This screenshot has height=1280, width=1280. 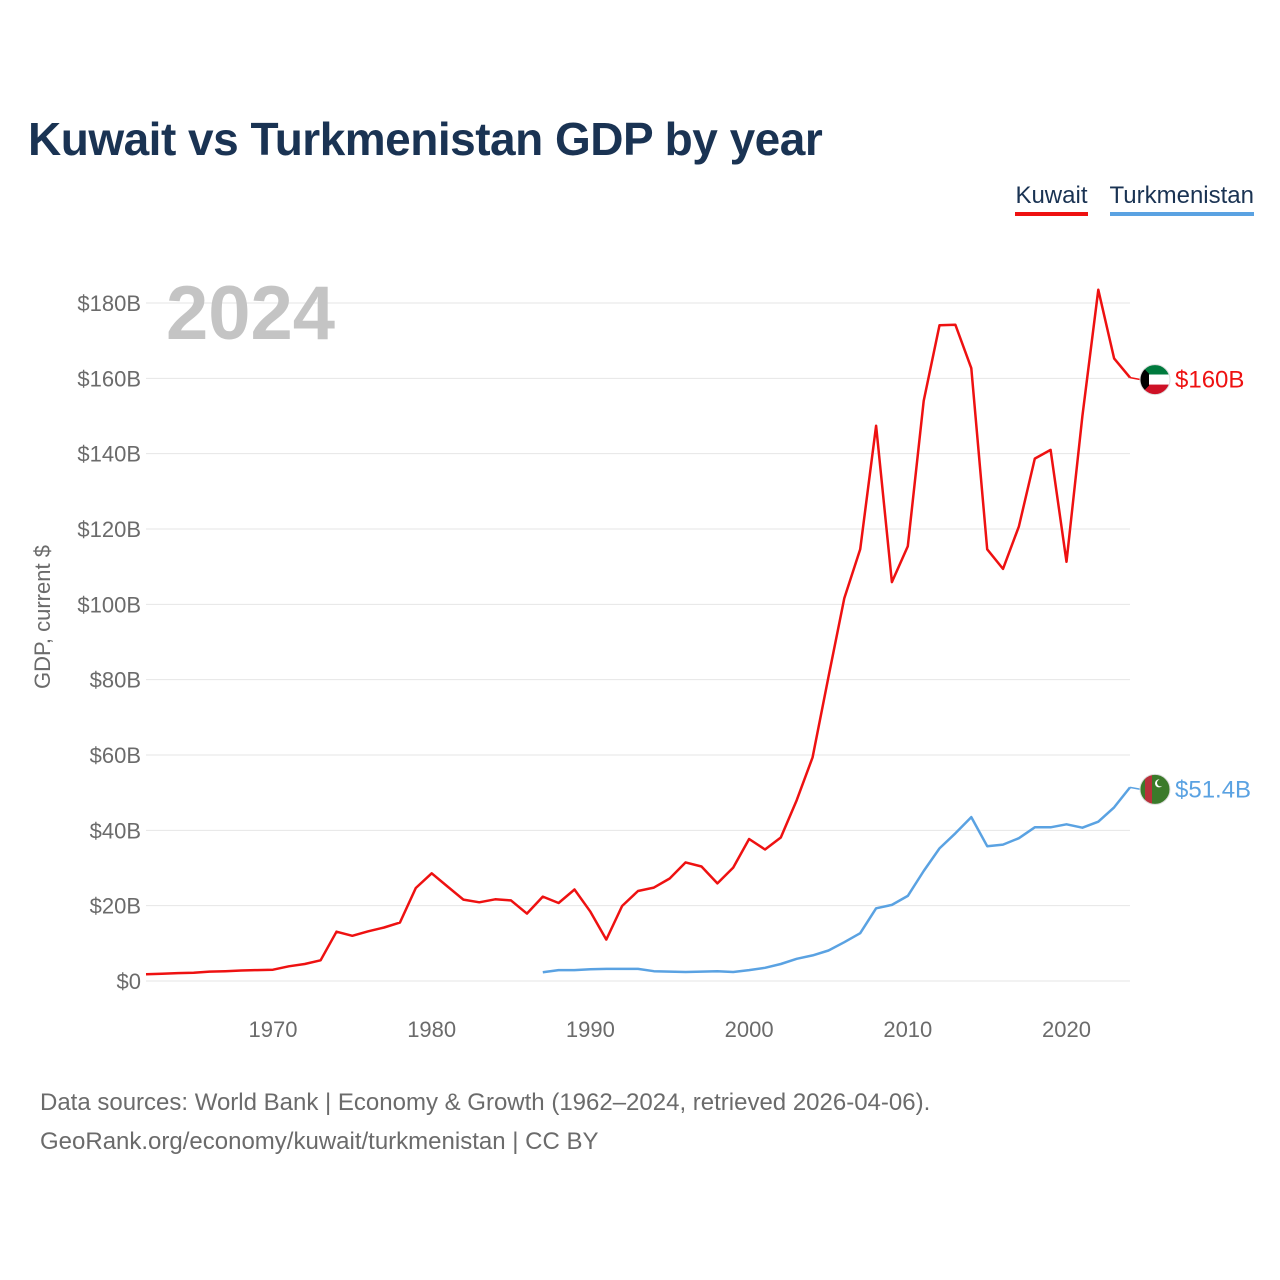 I want to click on chart-title: Kuwait vs Turkmenistan GDP by year, so click(x=425, y=139).